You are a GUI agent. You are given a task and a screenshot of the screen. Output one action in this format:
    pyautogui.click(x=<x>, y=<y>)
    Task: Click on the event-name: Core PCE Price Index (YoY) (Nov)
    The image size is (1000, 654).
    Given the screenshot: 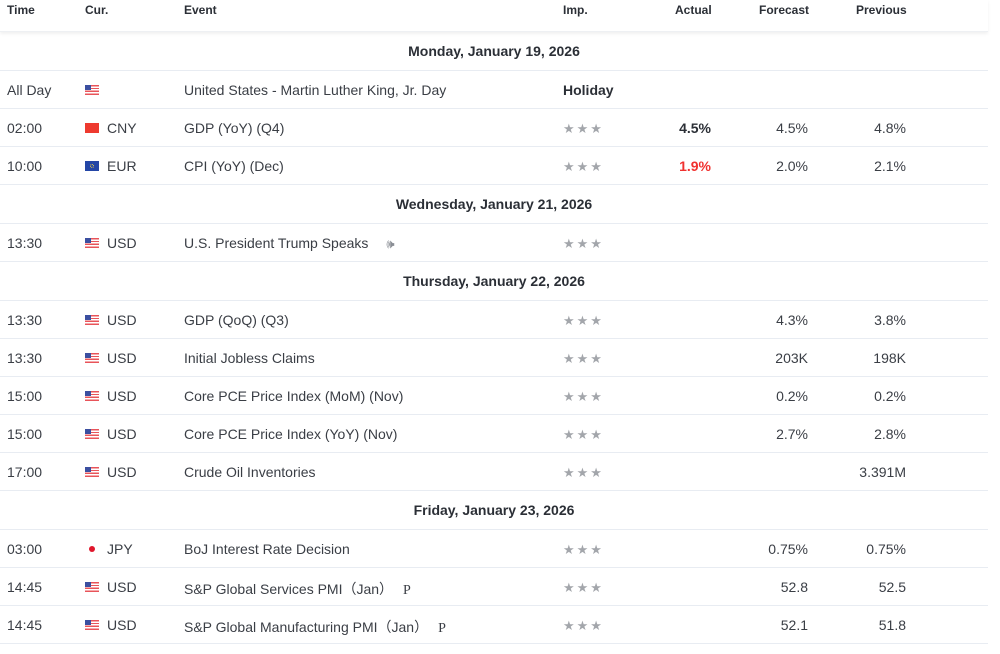 What is the action you would take?
    pyautogui.click(x=291, y=434)
    